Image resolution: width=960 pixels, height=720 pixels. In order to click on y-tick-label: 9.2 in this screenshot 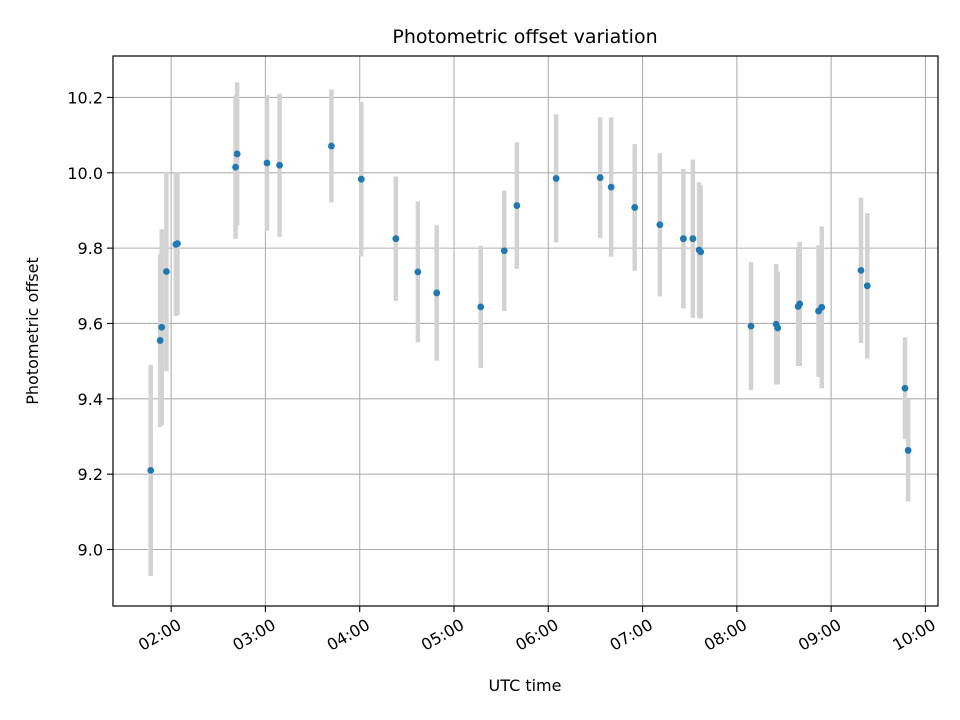, I will do `click(90, 474)`.